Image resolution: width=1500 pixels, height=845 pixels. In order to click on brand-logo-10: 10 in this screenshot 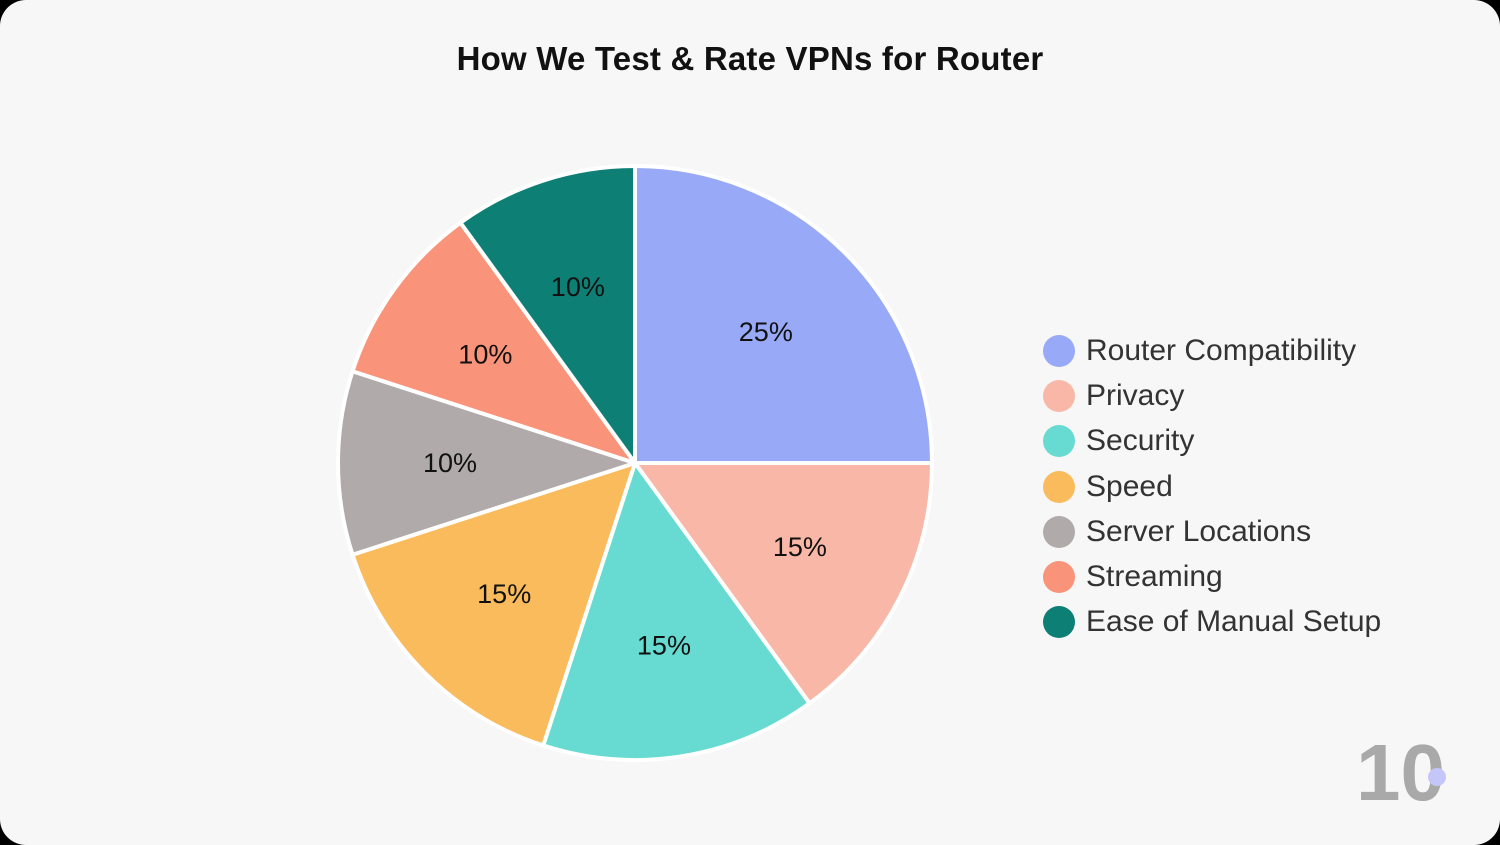, I will do `click(1401, 770)`.